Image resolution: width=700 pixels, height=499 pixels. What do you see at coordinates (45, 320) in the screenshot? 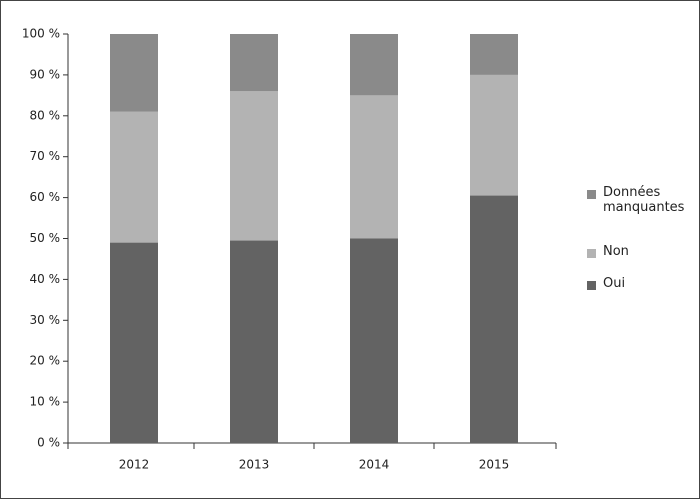
I see `y-tick-label: 30 %` at bounding box center [45, 320].